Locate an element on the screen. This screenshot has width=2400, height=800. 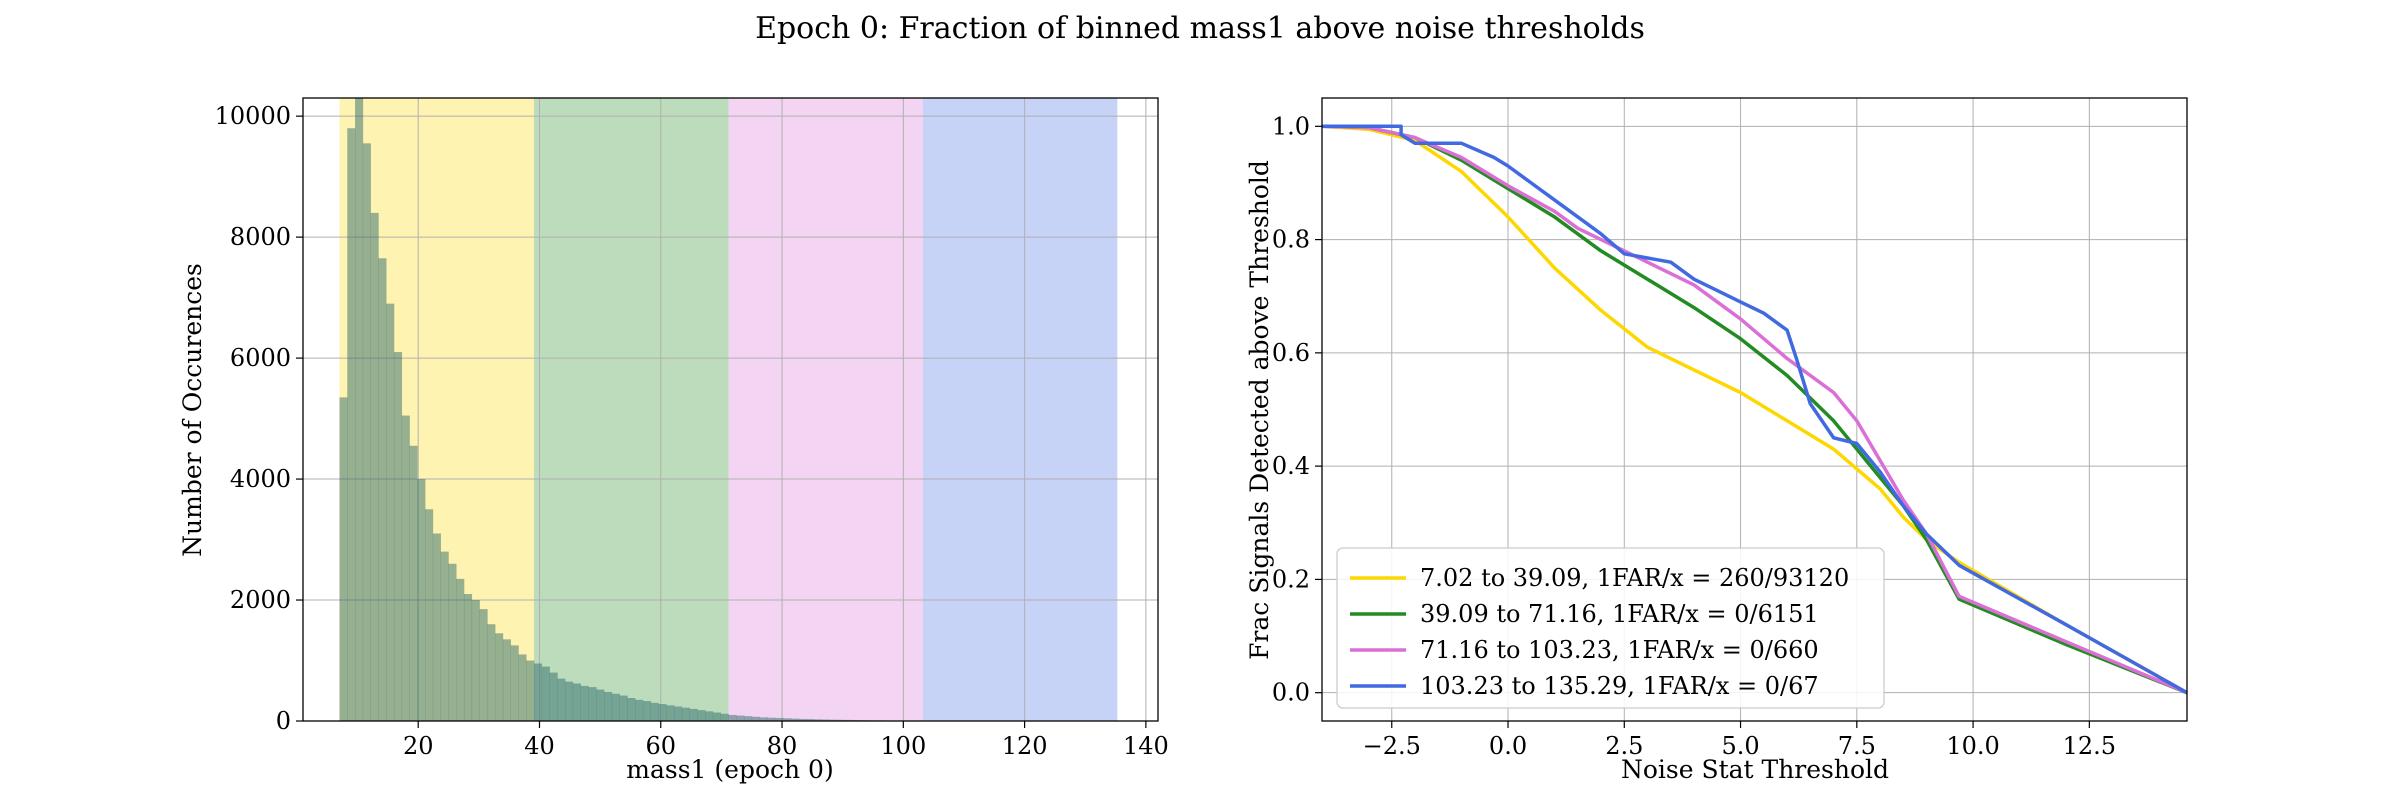
histogram-y-tick-label: 8000 is located at coordinates (260, 237).